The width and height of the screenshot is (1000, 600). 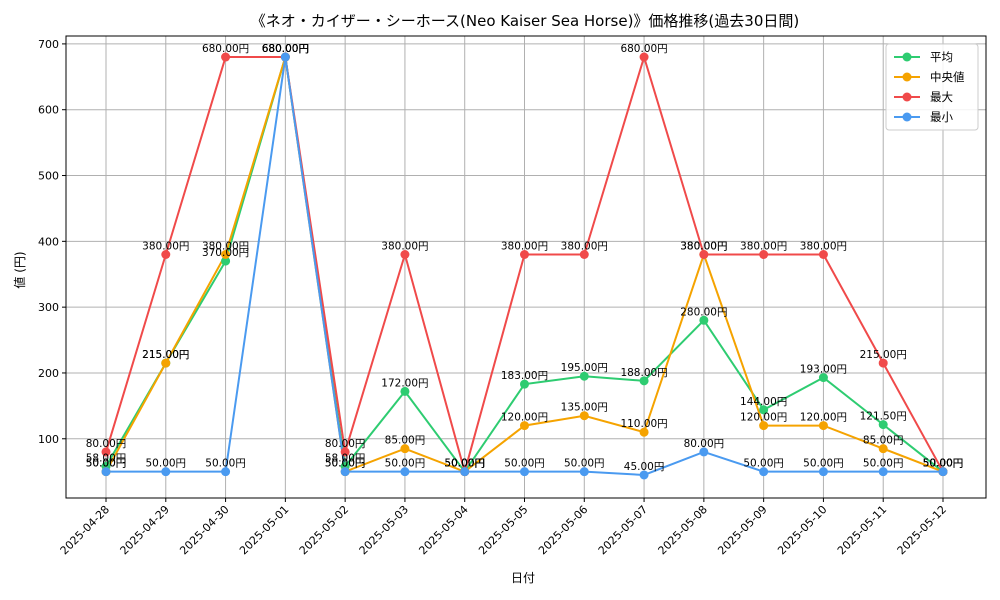 I want to click on y-tick-label: 700, so click(x=48, y=44).